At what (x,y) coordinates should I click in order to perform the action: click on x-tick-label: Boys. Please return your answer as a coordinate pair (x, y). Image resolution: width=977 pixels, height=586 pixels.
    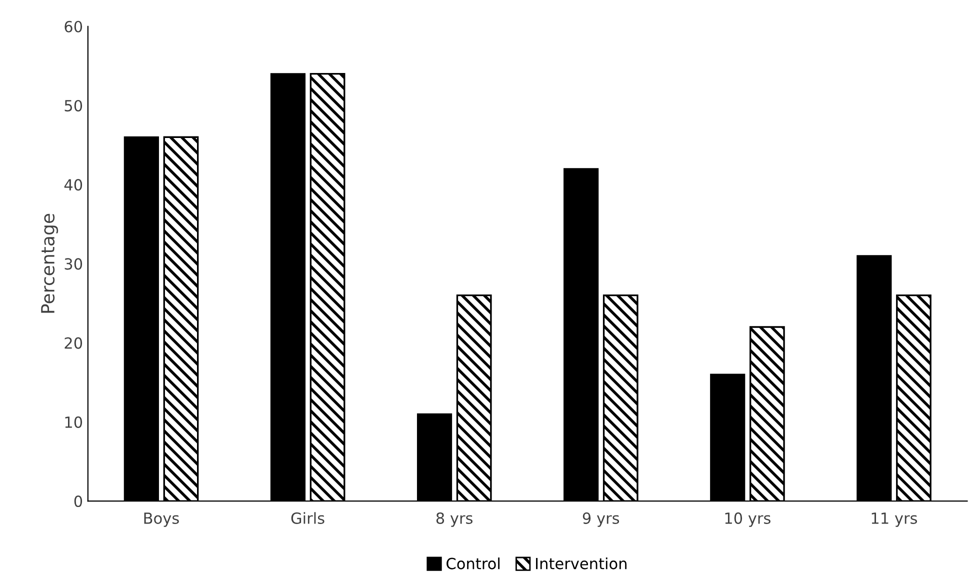
    Looking at the image, I should click on (161, 519).